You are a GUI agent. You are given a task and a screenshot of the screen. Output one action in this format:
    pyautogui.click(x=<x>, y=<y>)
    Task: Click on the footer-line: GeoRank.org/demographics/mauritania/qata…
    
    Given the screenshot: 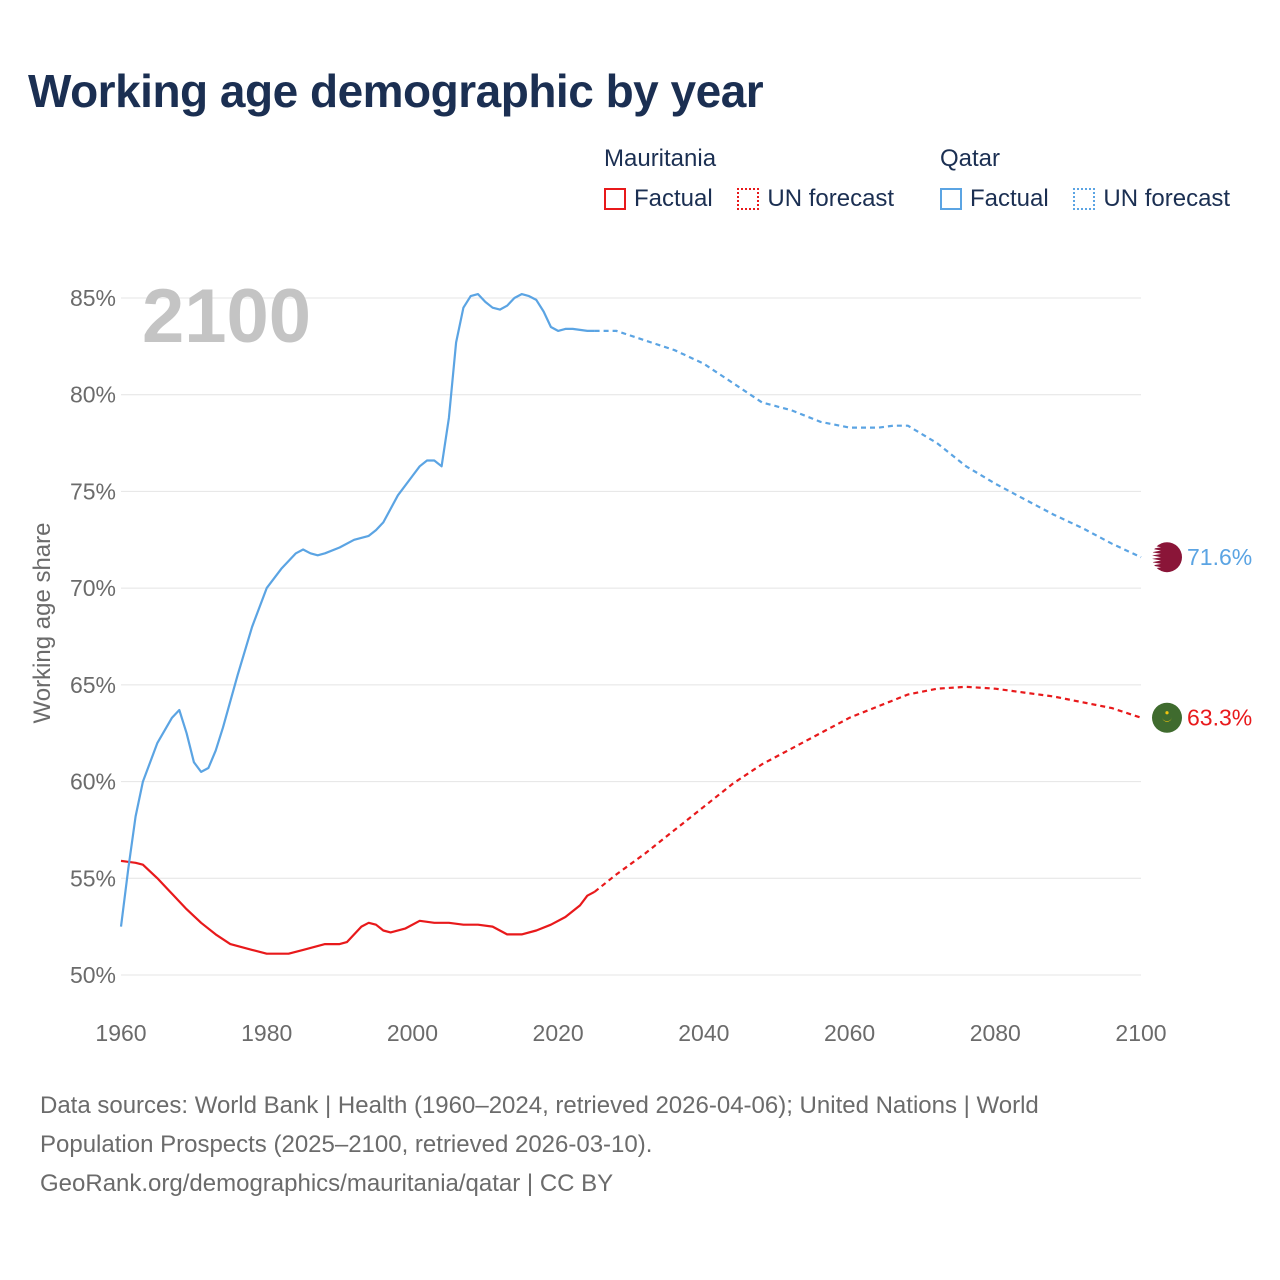 What is the action you would take?
    pyautogui.click(x=327, y=1183)
    